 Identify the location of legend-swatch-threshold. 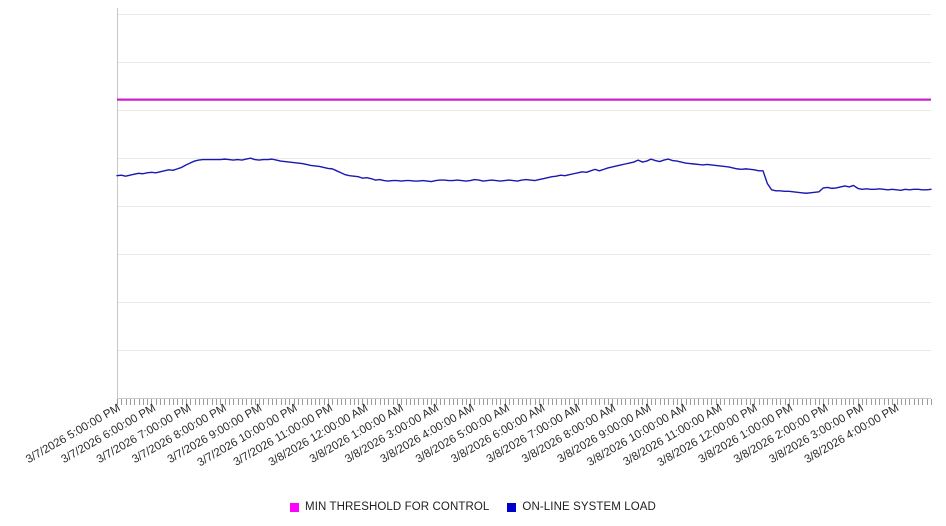
(295, 507).